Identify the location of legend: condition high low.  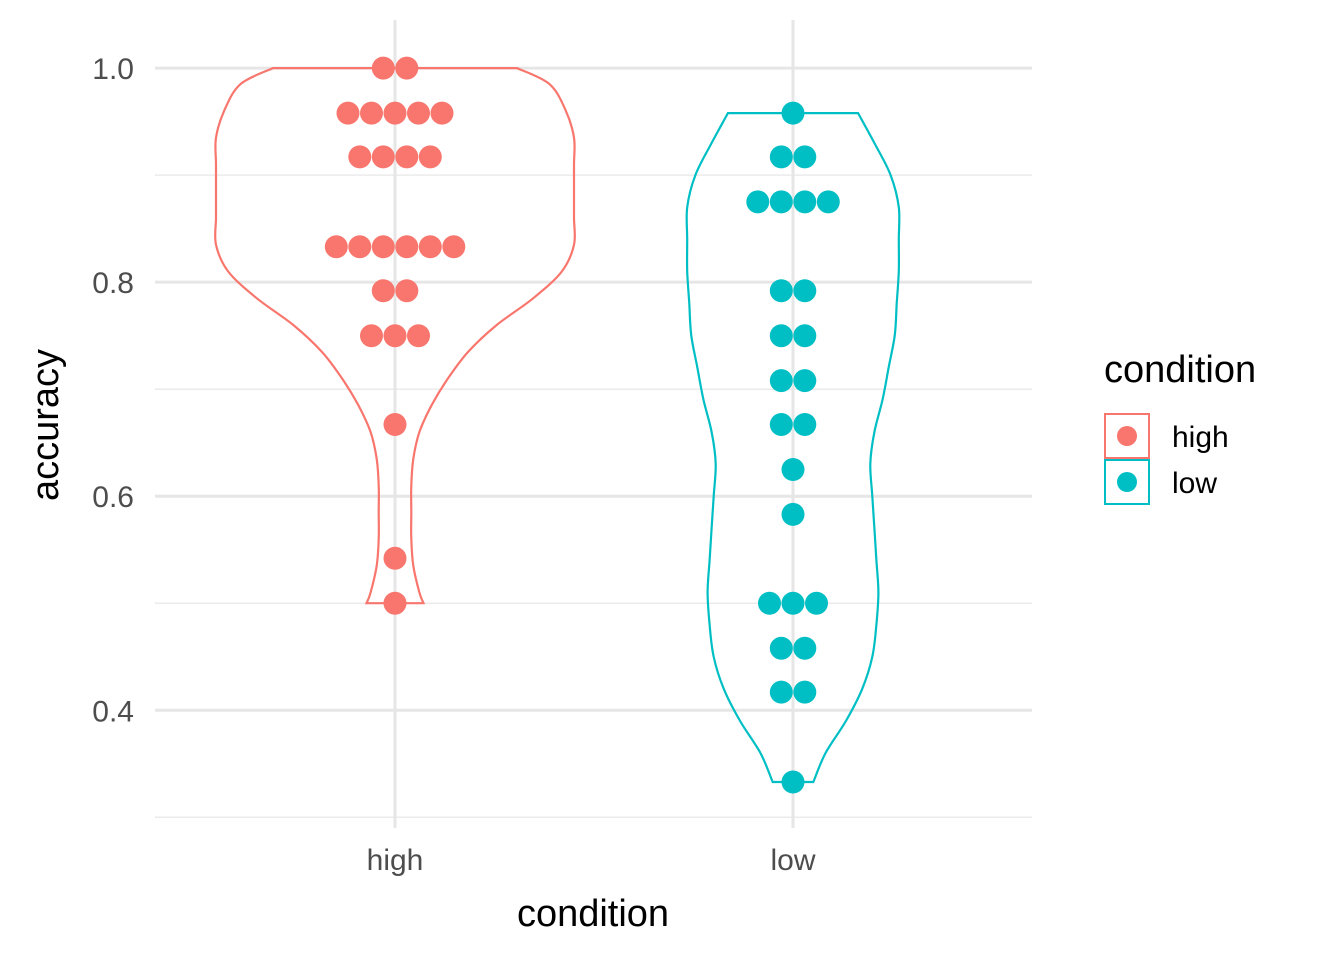
(1180, 427).